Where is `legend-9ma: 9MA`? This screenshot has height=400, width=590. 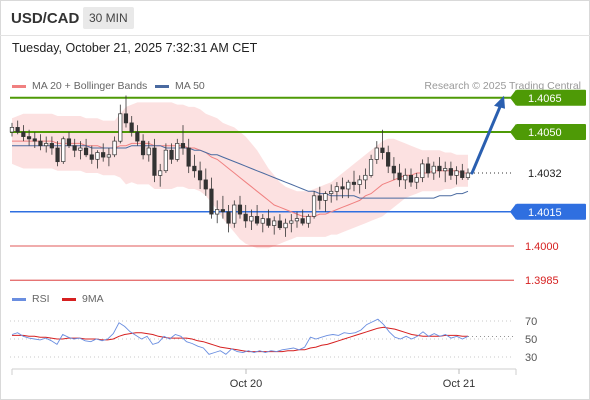
legend-9ma: 9MA is located at coordinates (83, 299).